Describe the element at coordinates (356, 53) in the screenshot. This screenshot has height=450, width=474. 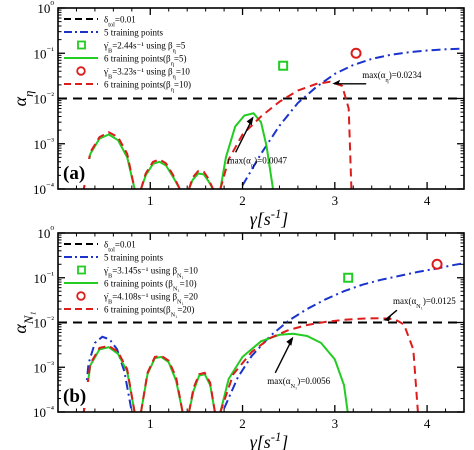
I see `marker-circle` at that location.